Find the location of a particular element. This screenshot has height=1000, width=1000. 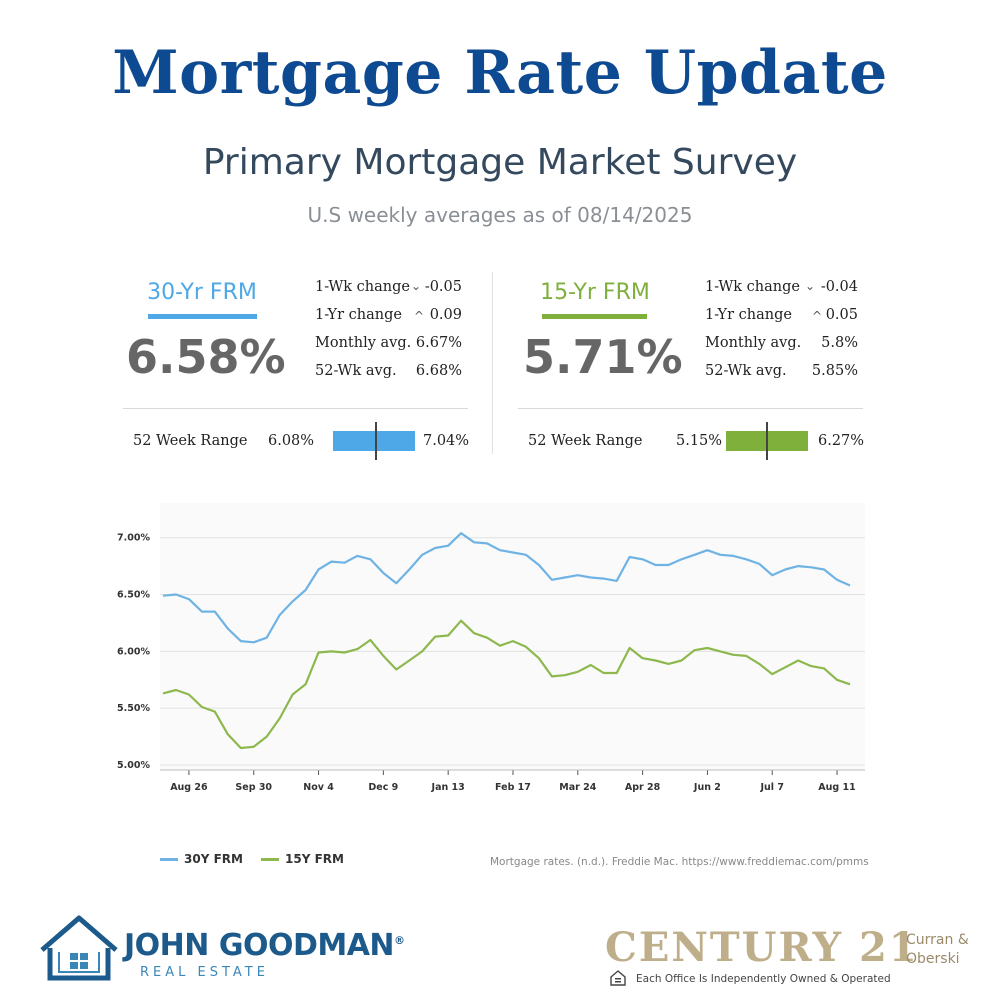

legend-15y: 15Y FRM is located at coordinates (314, 859).